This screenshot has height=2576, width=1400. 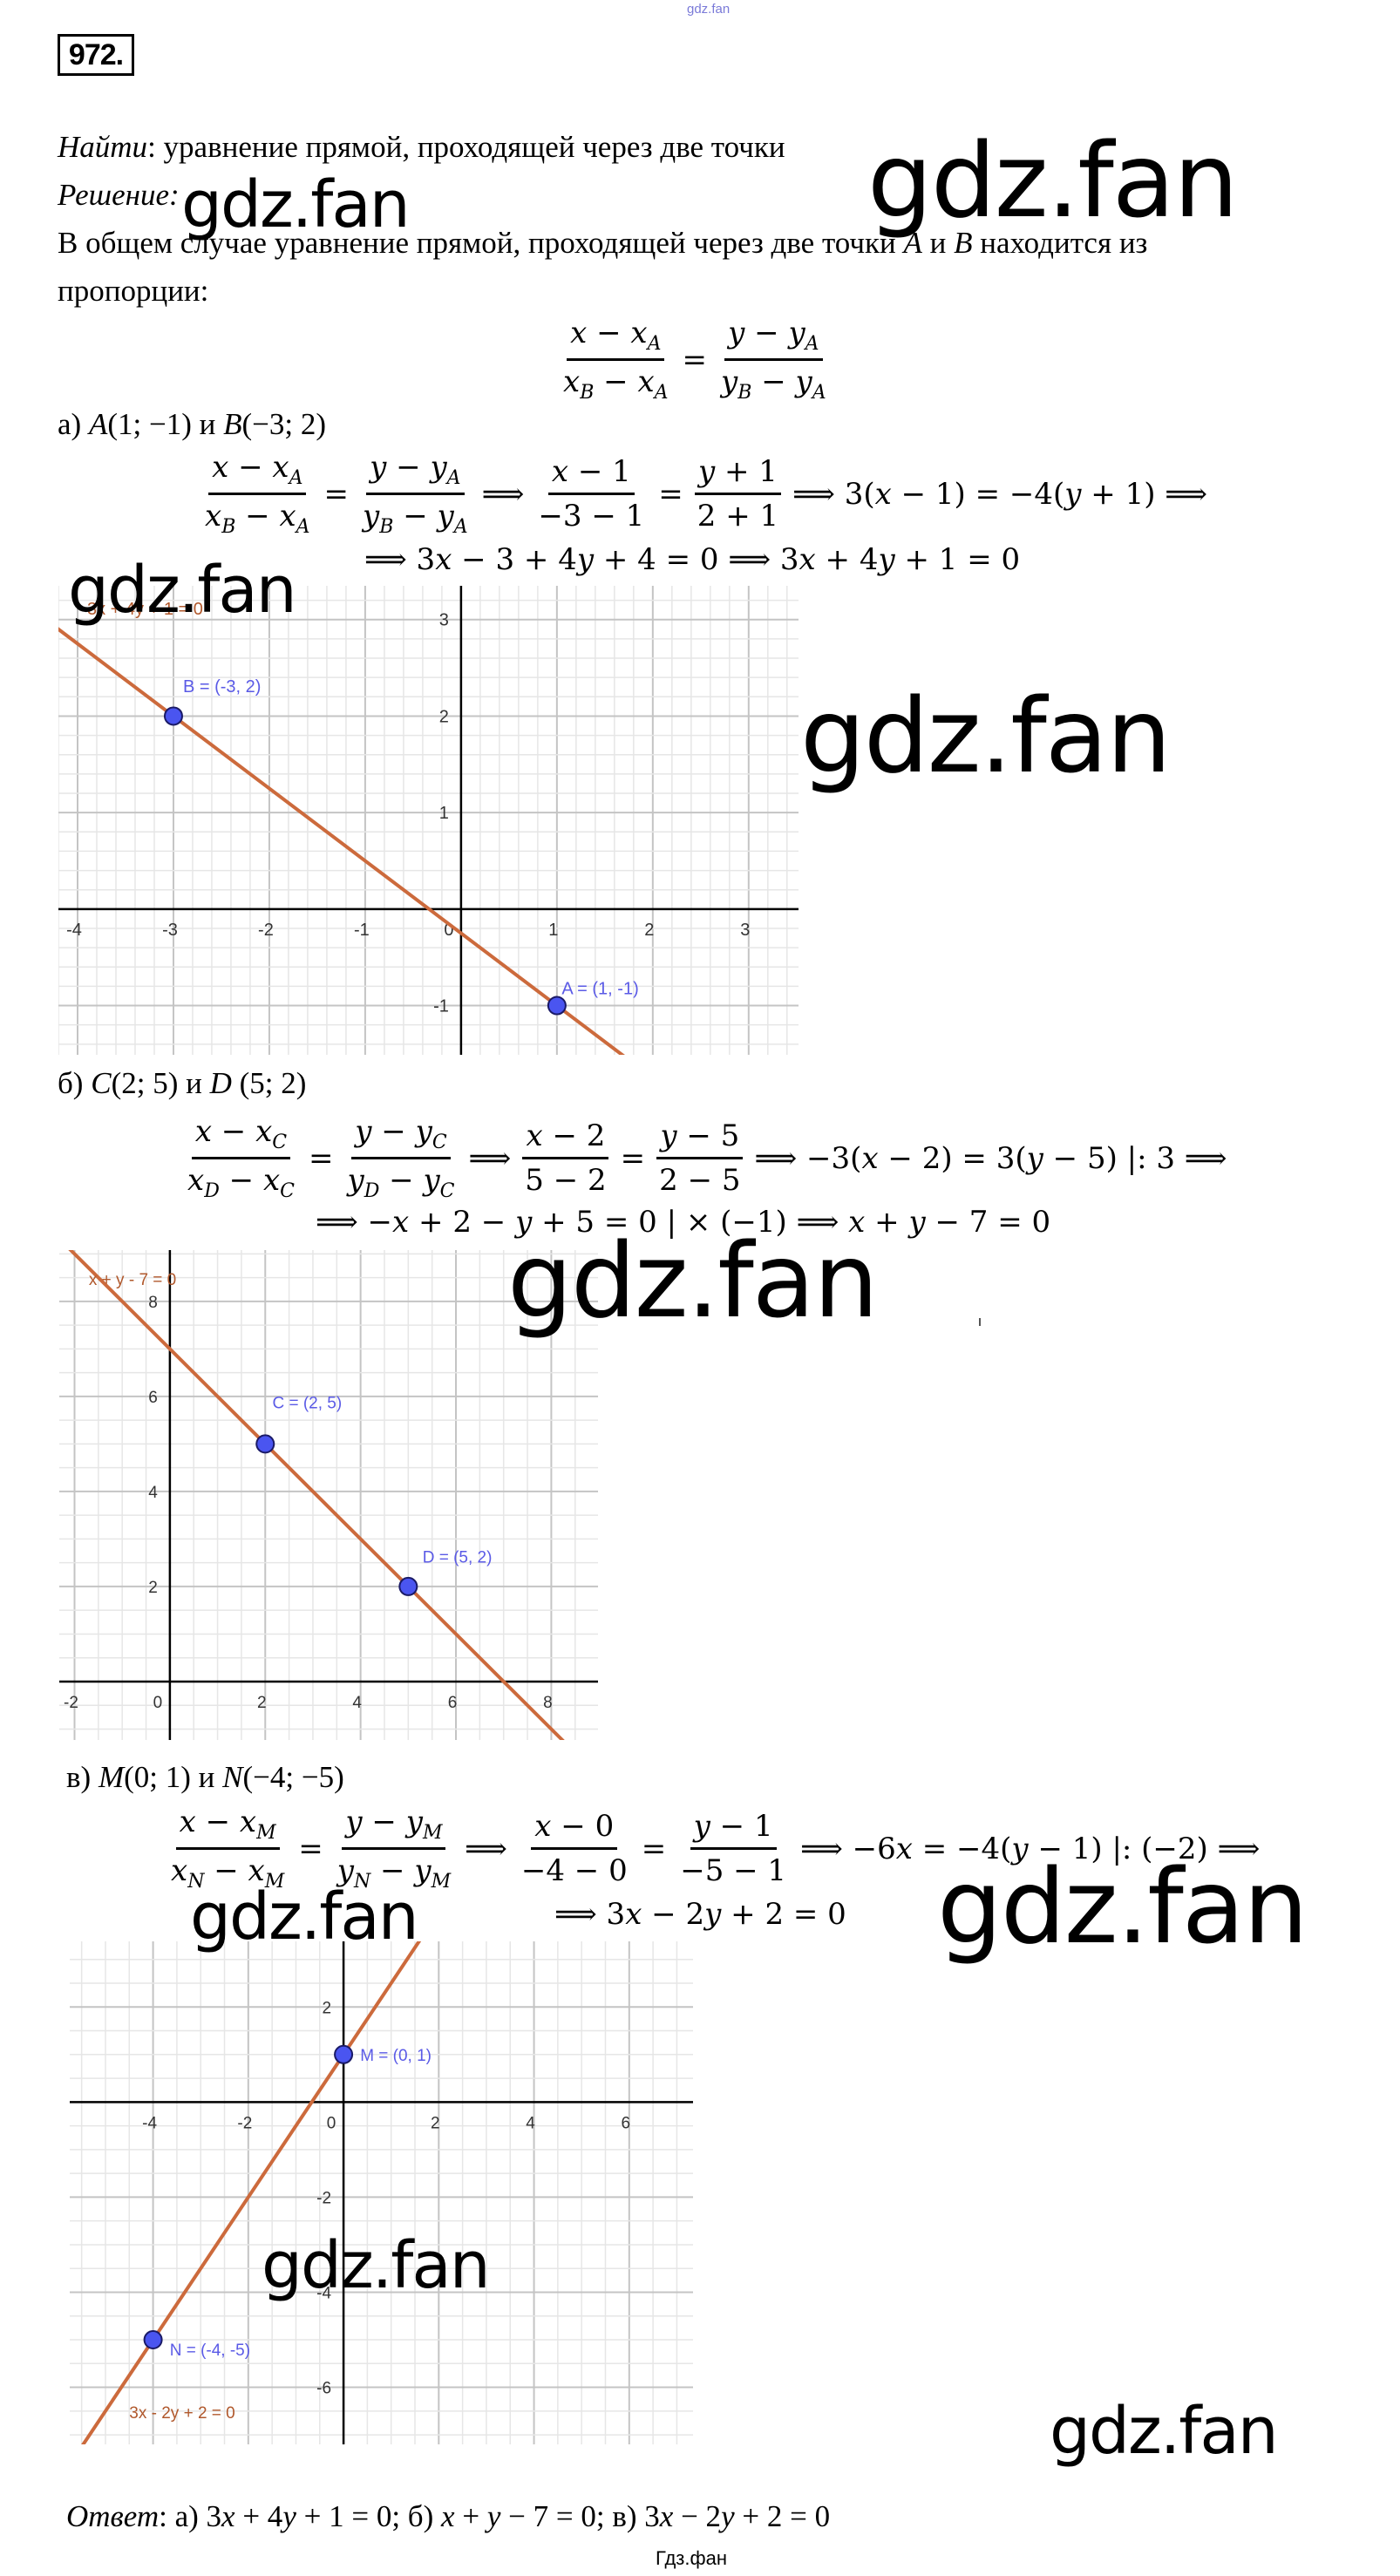 I want to click on denominator: 2 − 5, so click(x=700, y=1180).